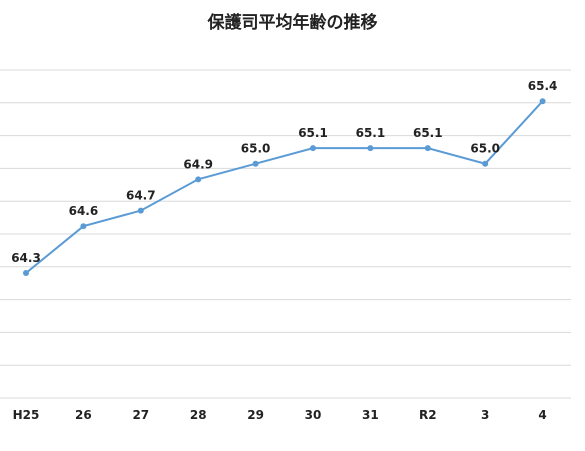 The image size is (585, 451). What do you see at coordinates (26, 258) in the screenshot?
I see `data-label: 64.3` at bounding box center [26, 258].